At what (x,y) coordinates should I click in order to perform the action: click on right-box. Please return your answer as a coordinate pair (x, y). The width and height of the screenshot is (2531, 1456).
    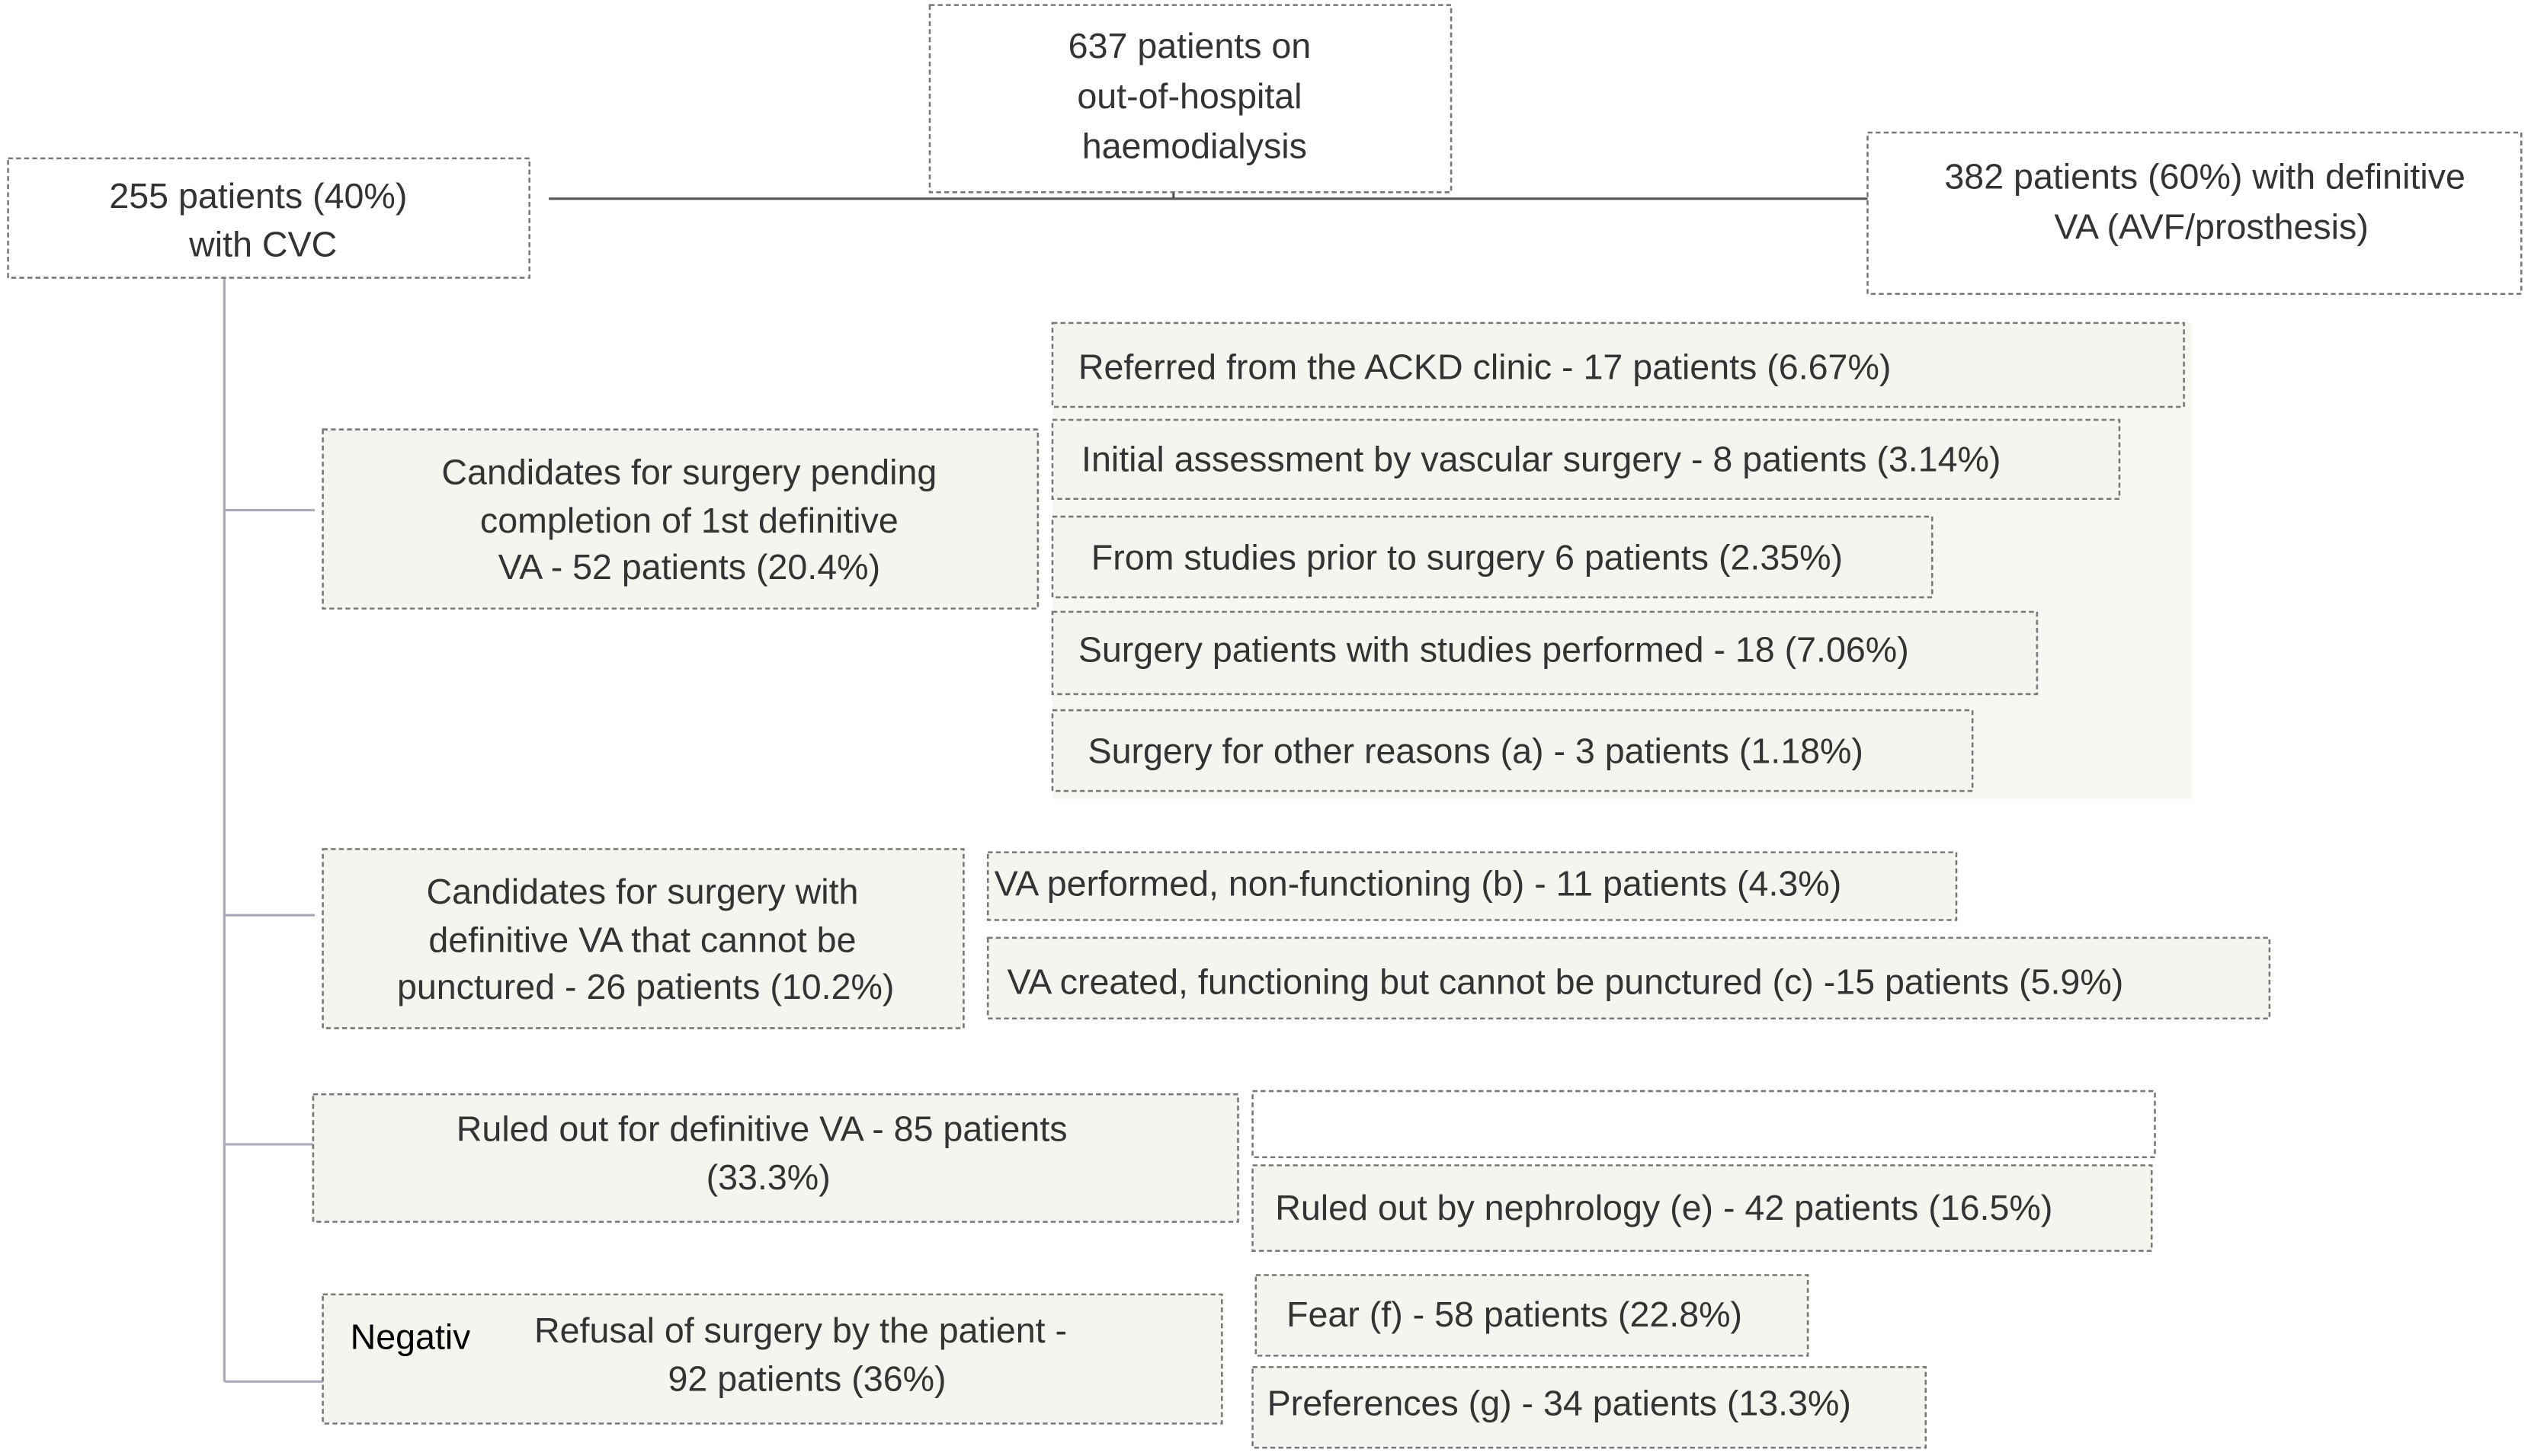
    Looking at the image, I should click on (2194, 213).